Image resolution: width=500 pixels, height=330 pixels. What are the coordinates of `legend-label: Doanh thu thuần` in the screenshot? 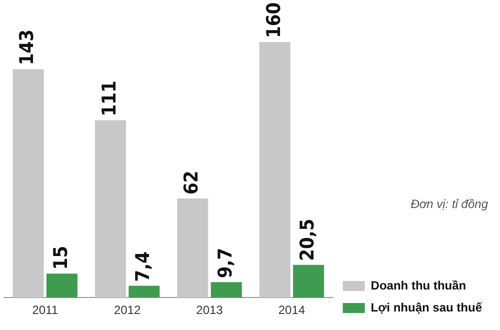 It's located at (418, 285).